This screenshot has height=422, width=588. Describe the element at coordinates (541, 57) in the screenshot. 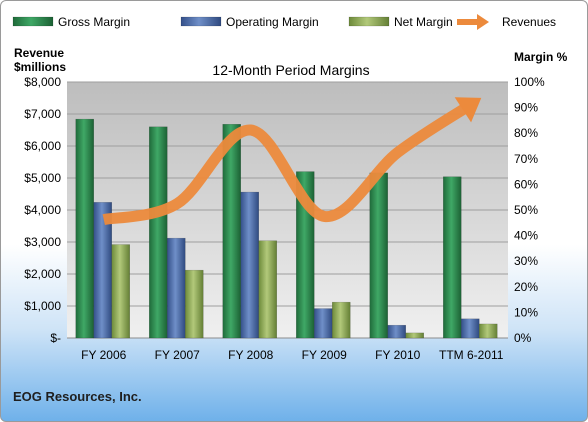

I see `right-axis-title: Margin %` at that location.